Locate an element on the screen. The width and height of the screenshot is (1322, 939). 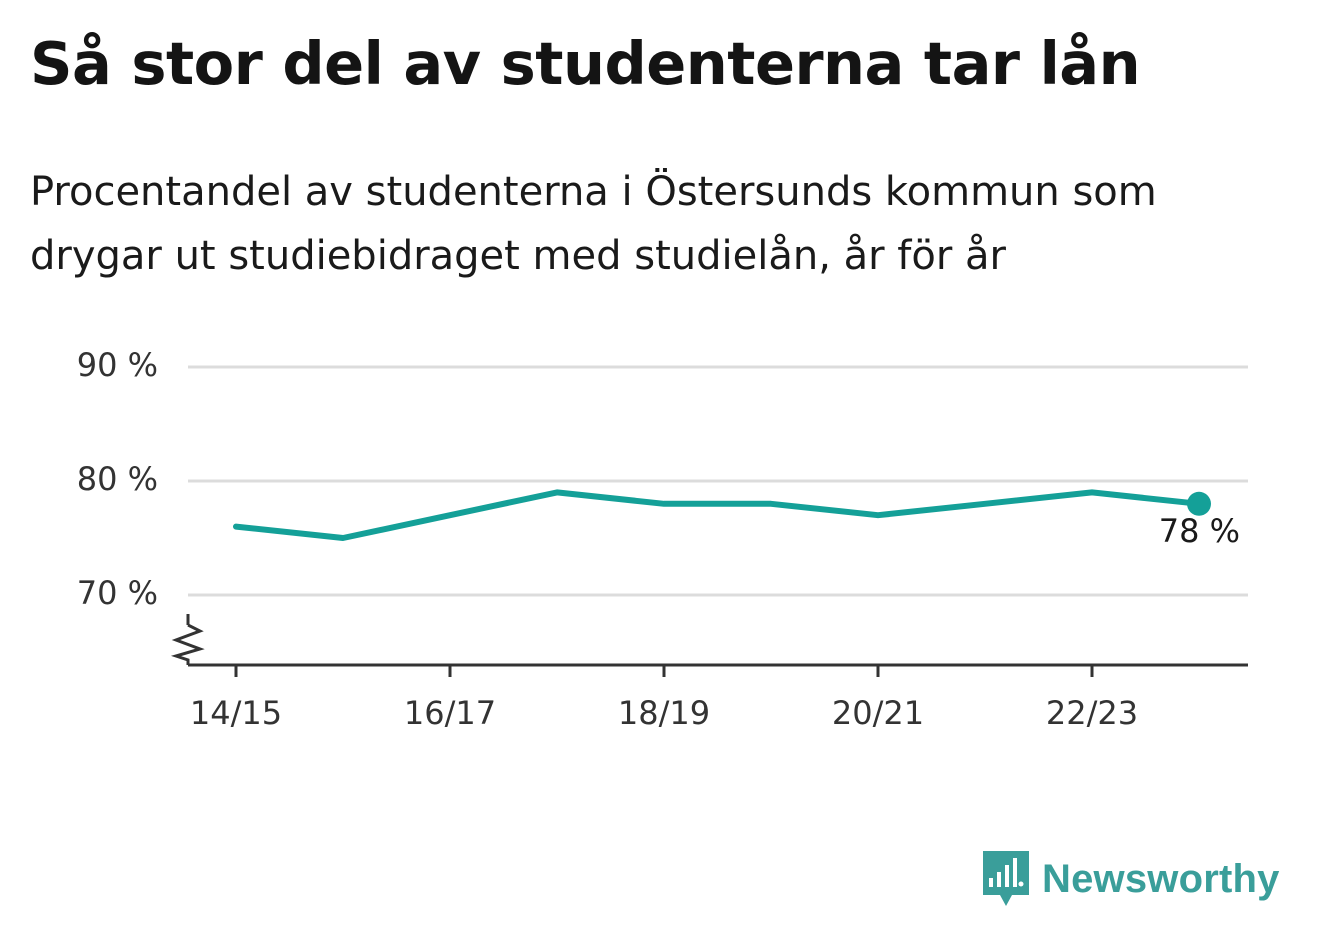
newsworthy-logo-icon is located at coordinates (1006, 878).